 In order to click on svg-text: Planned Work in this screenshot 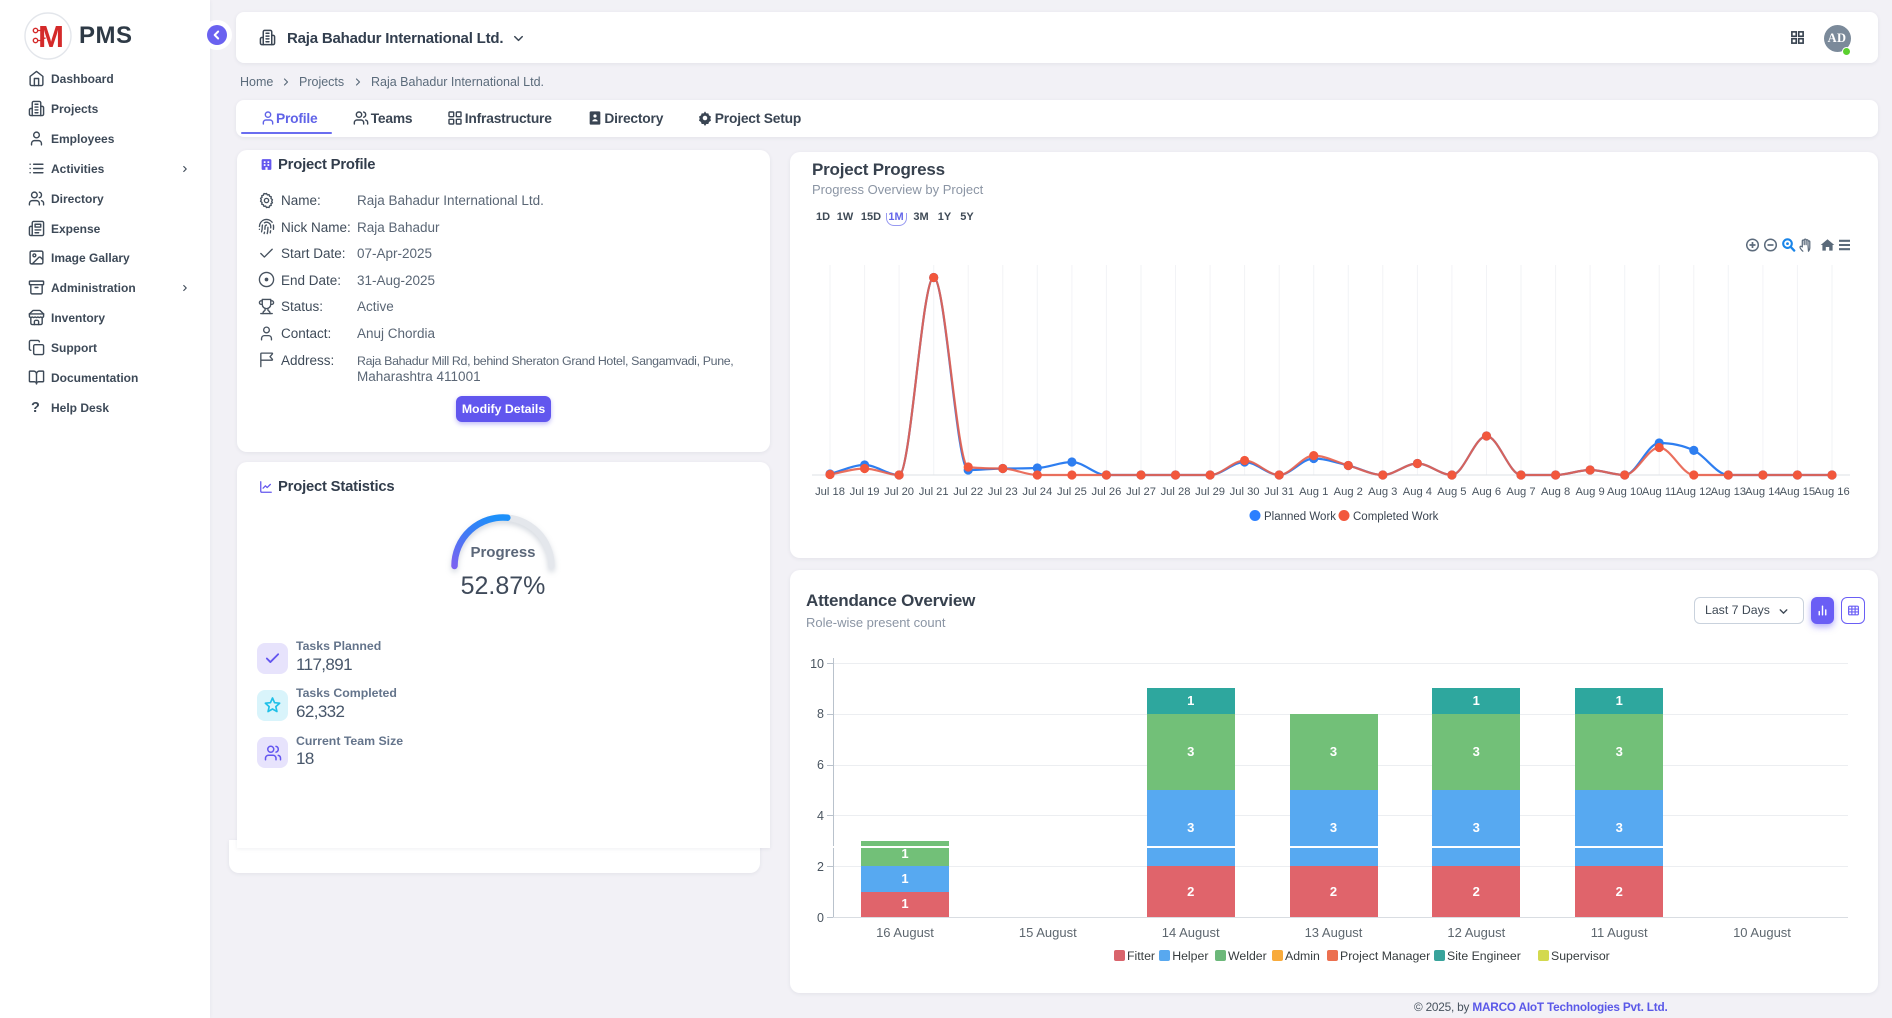, I will do `click(1300, 517)`.